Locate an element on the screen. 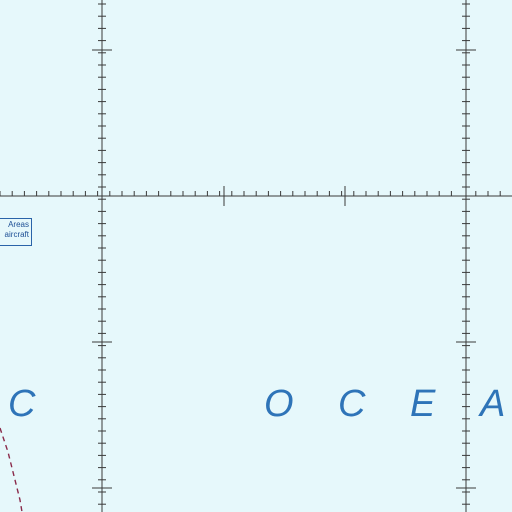 The height and width of the screenshot is (512, 512). ocean-label-letter: E is located at coordinates (423, 404).